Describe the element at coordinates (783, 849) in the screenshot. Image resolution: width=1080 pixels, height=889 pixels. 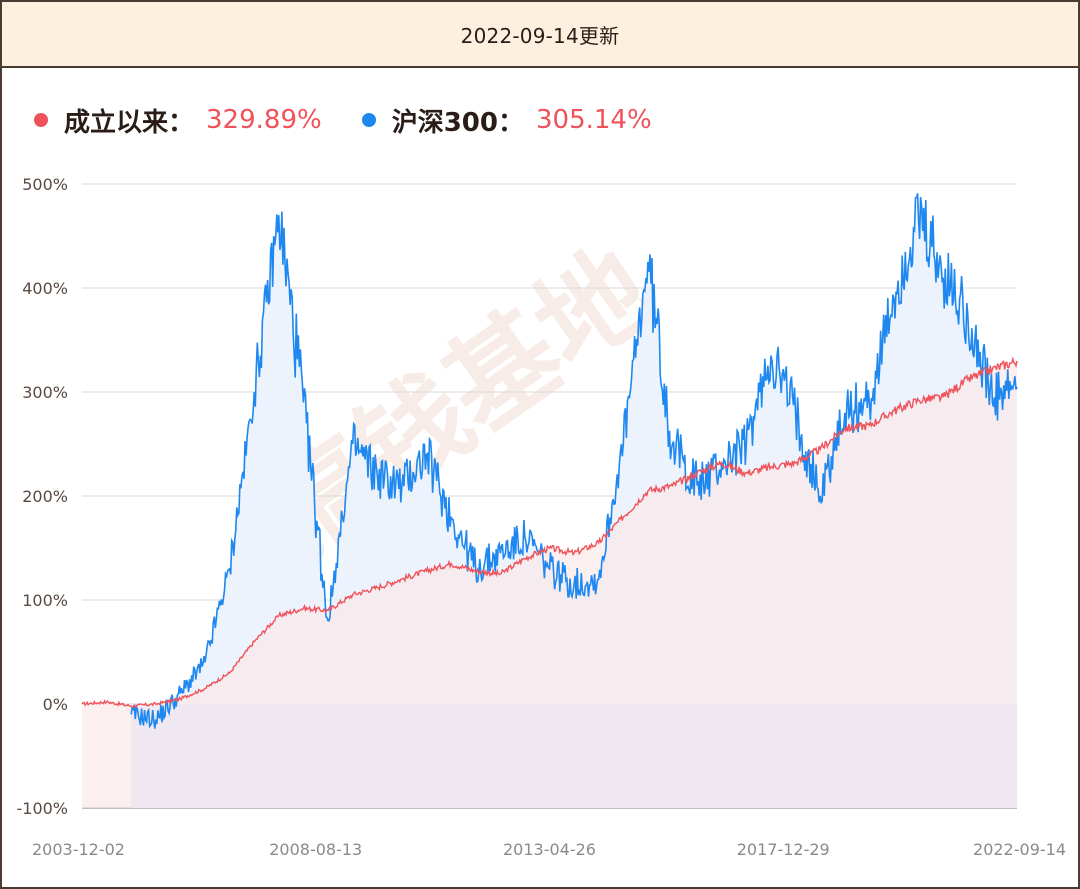
I see `x-tick-label: 2017-12-29` at that location.